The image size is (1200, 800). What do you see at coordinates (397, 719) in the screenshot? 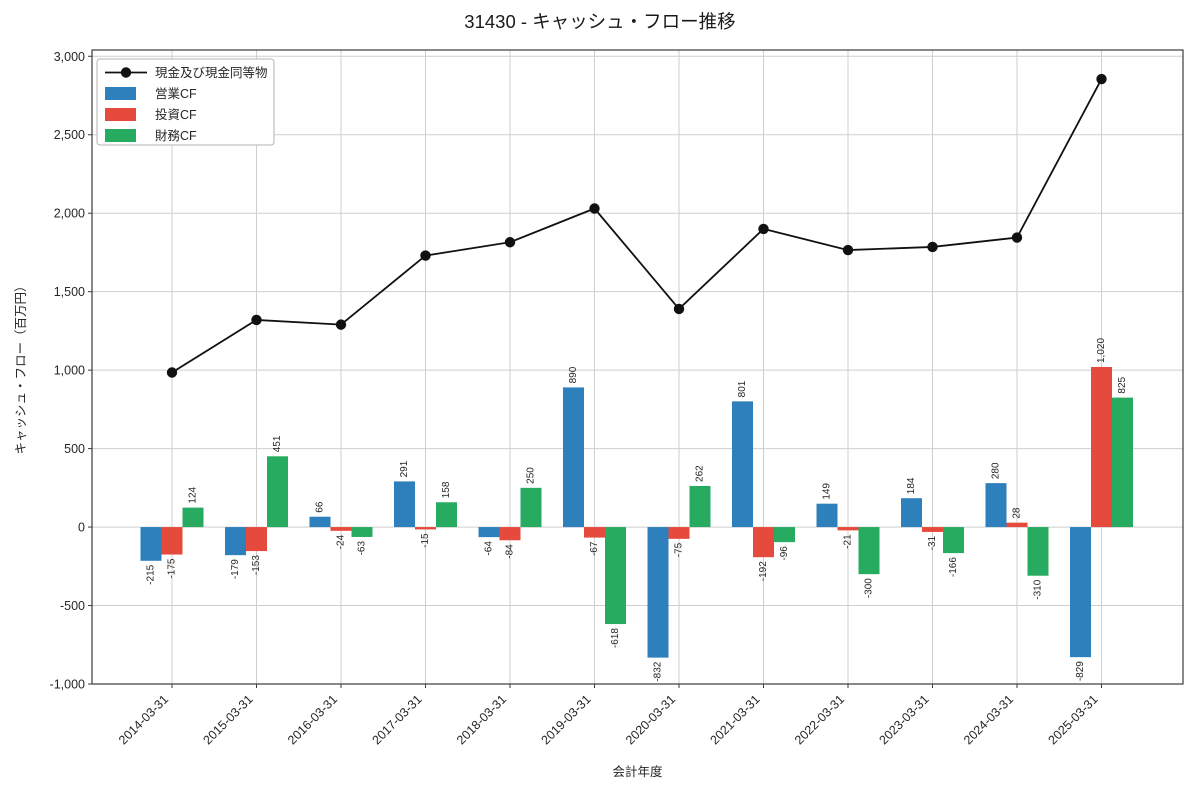
I see `x-tick-label: 2017-03-31` at bounding box center [397, 719].